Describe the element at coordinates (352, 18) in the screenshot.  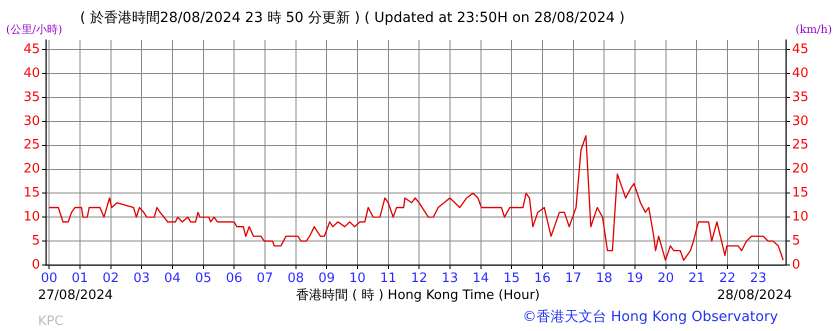
I see `chart-title: ( 於香港時間28/08/2024 23 時 50 分更新 ) ( Updated at 23:50H on 28/08/2024 )` at that location.